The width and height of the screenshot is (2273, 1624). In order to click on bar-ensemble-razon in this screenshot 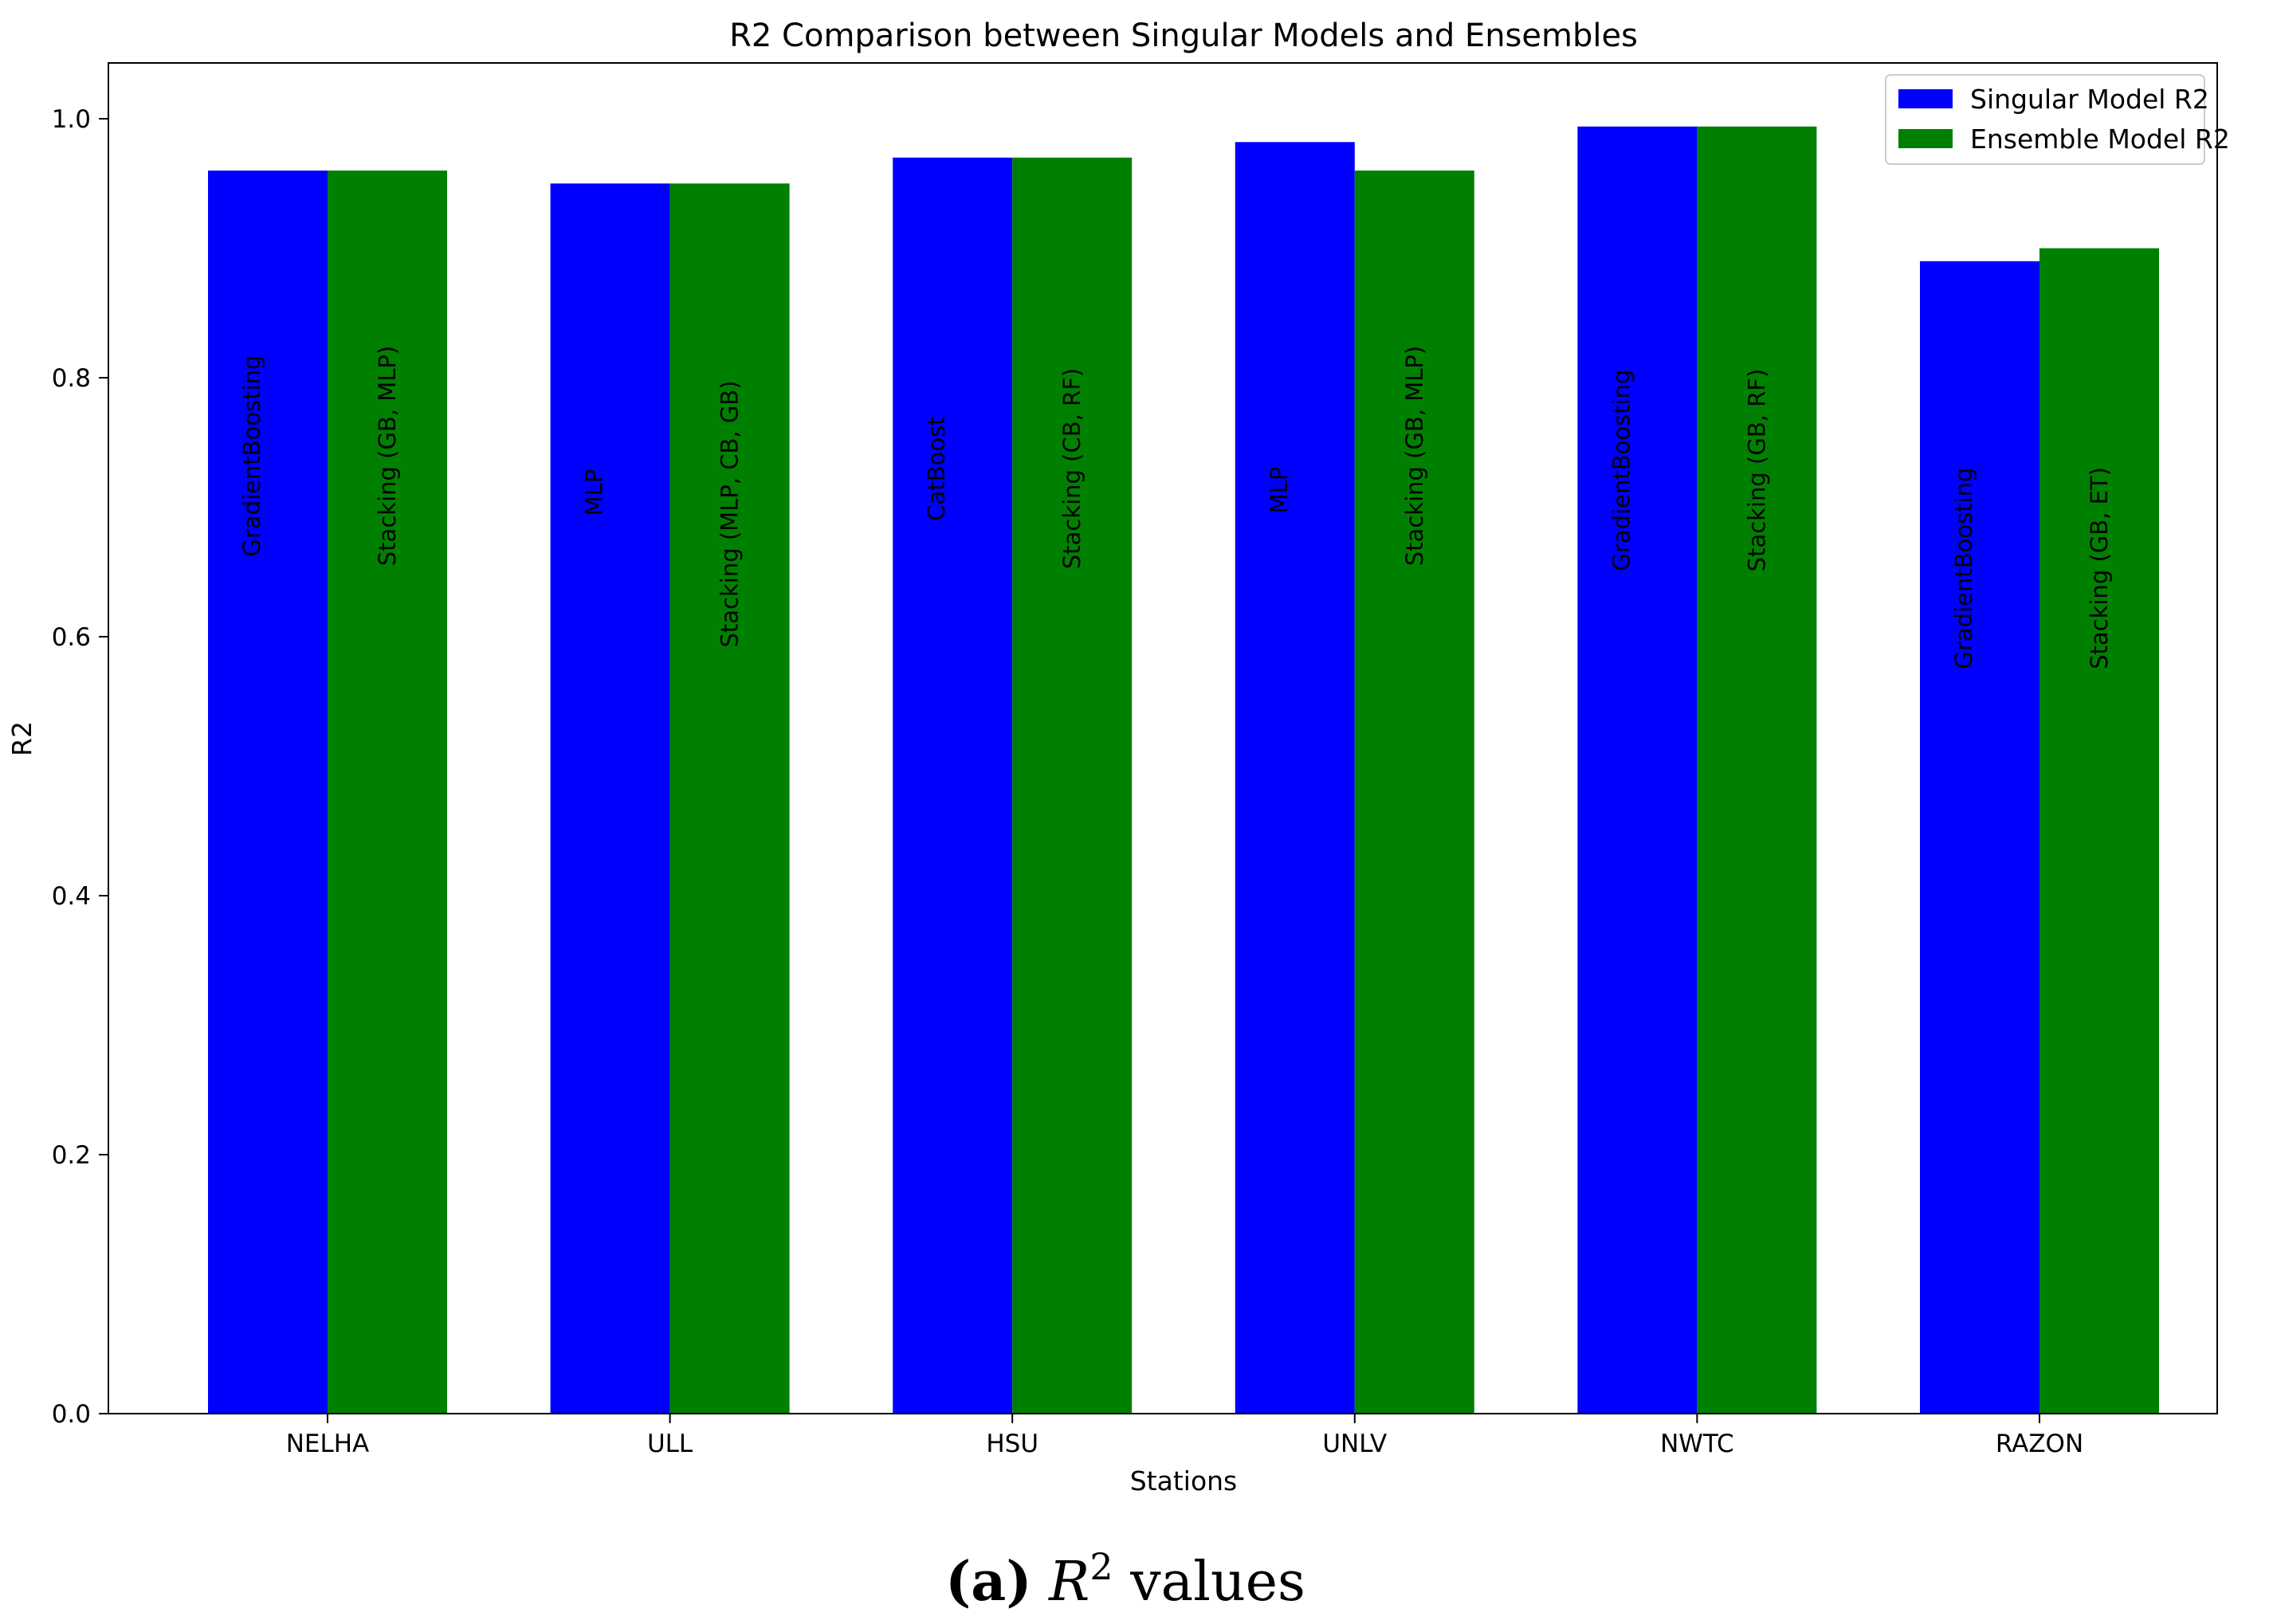, I will do `click(2099, 831)`.